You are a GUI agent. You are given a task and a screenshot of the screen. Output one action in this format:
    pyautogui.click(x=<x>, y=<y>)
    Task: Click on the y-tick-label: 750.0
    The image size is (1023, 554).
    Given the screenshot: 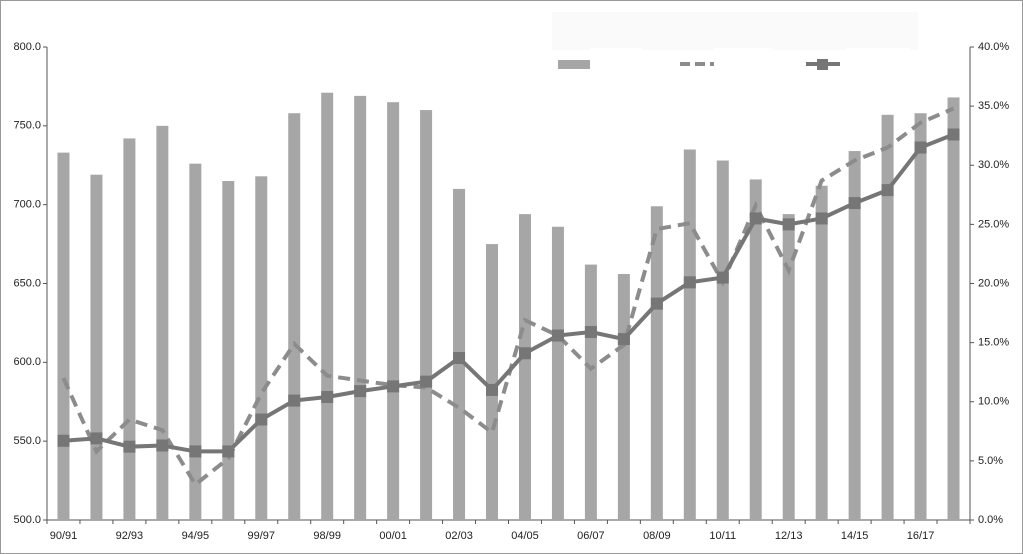 What is the action you would take?
    pyautogui.click(x=27, y=126)
    